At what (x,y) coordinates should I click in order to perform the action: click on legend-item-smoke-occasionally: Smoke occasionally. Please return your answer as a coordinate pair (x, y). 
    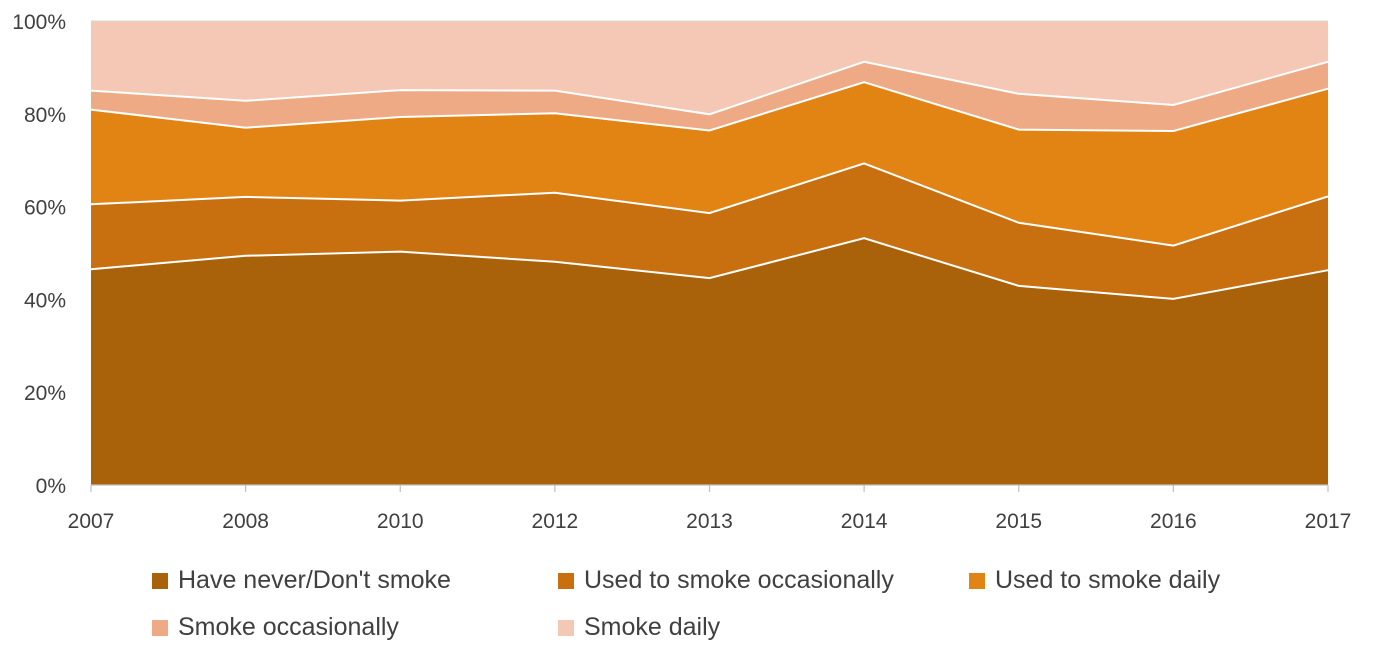
    Looking at the image, I should click on (275, 627).